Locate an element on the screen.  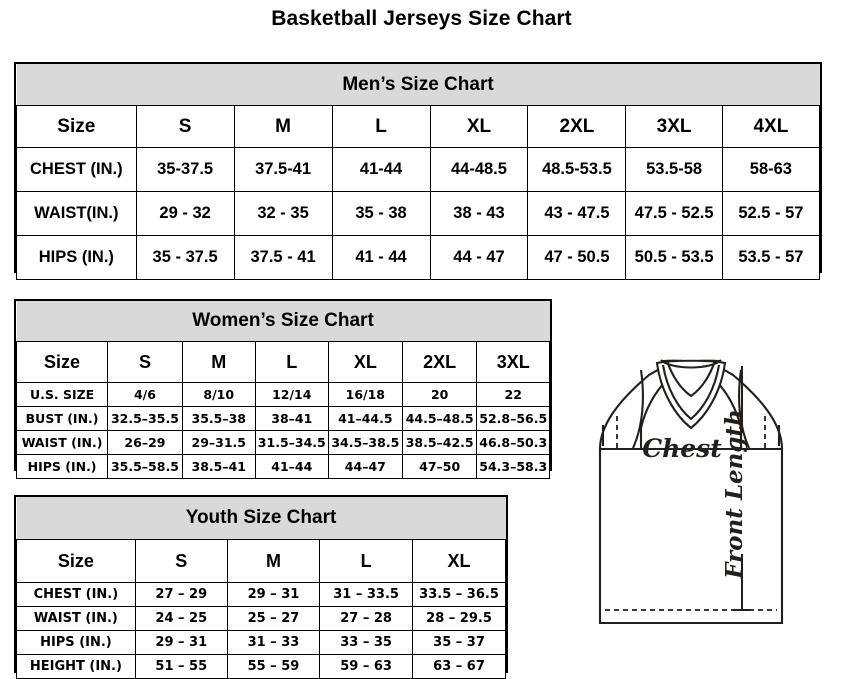
table-row: U.S. SIZE 4/6 8/10 12/14 16/18 20 22 is located at coordinates (282, 394).